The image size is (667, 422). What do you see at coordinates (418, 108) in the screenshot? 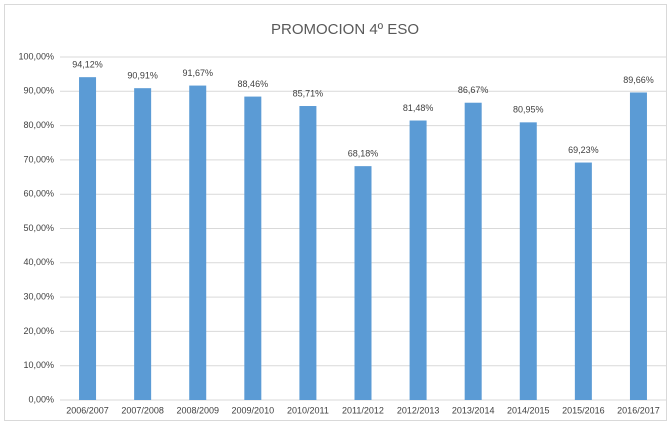
I see `data-label: 81,48%` at bounding box center [418, 108].